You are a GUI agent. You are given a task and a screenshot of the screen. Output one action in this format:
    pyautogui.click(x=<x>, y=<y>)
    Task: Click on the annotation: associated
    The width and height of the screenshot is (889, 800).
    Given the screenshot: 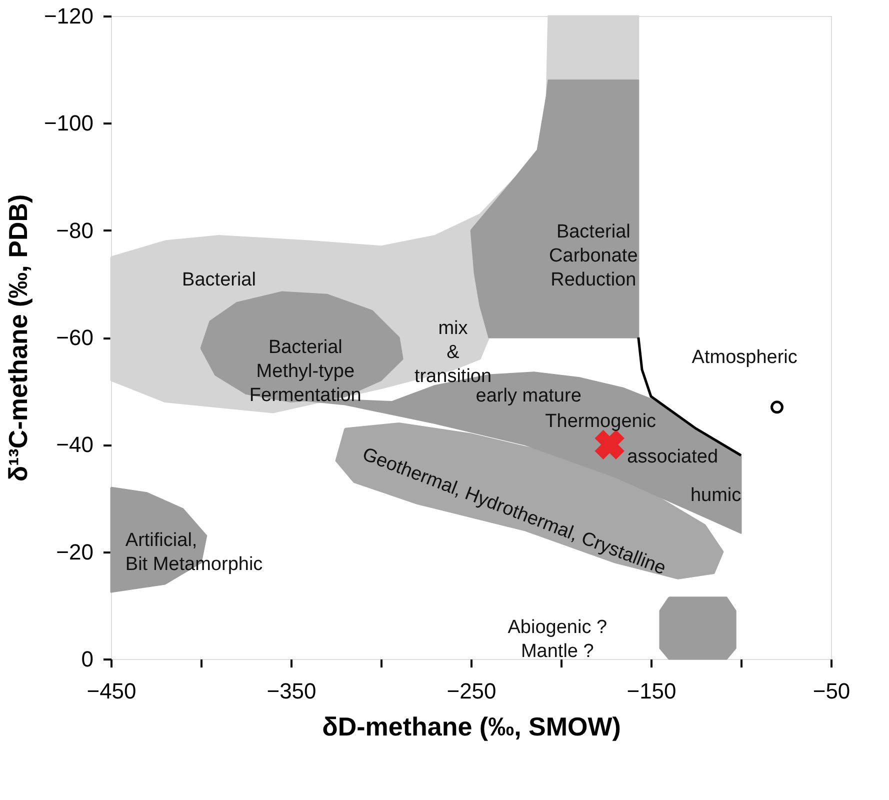 What is the action you would take?
    pyautogui.click(x=672, y=457)
    